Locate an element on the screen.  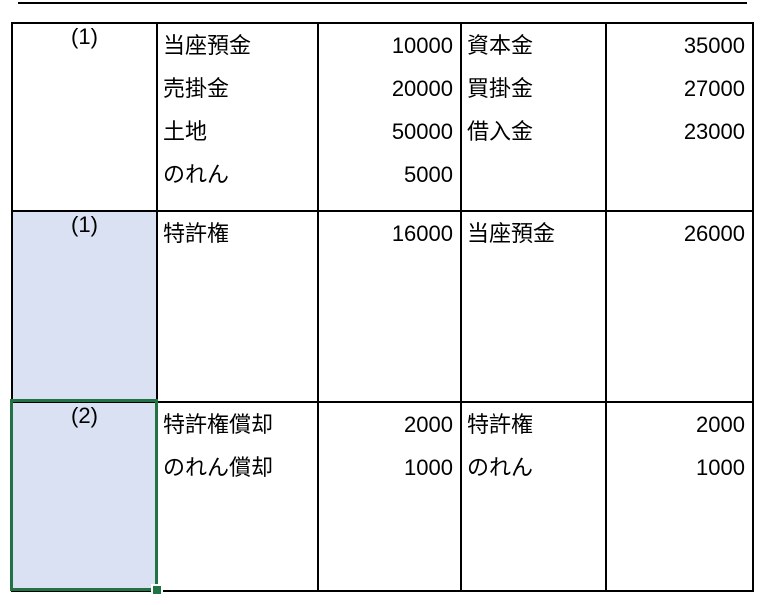
debit-account-cell: 特許権償却 のれん償却 is located at coordinates (237, 496).